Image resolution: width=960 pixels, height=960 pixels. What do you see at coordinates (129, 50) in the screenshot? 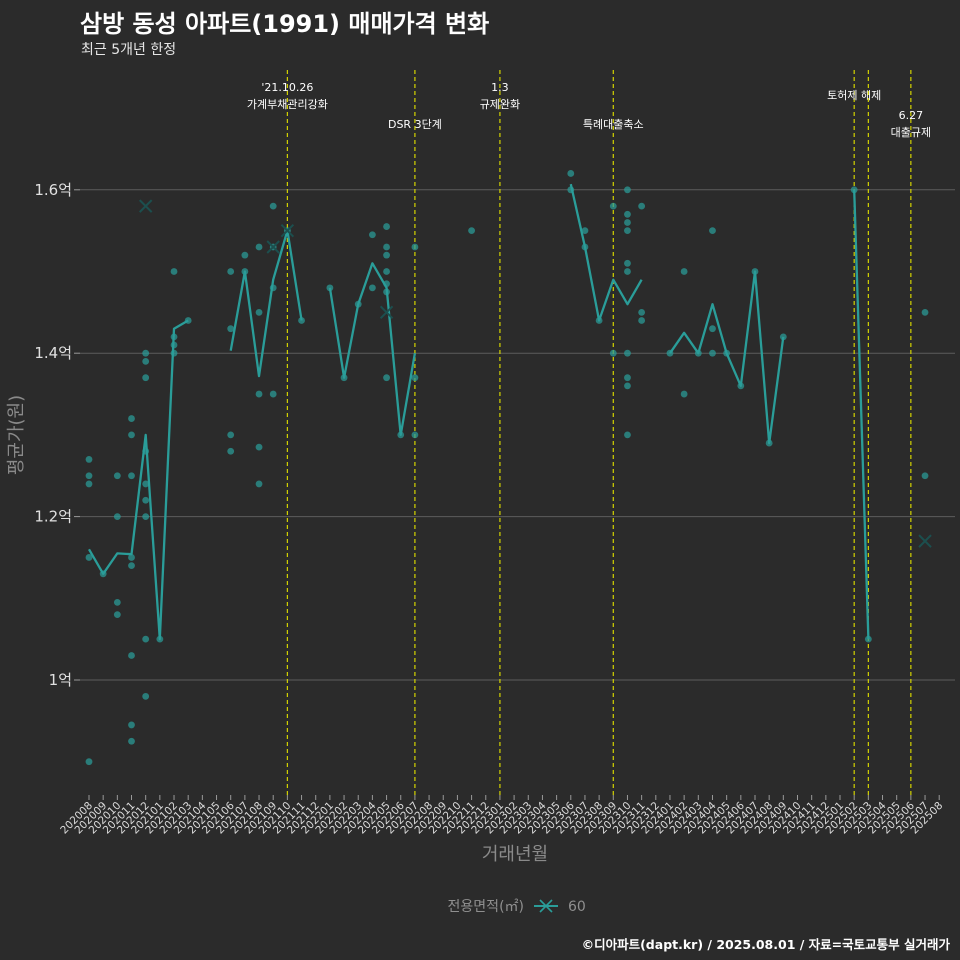
I see `chart-subtitle: 최근 5개년 한정` at bounding box center [129, 50].